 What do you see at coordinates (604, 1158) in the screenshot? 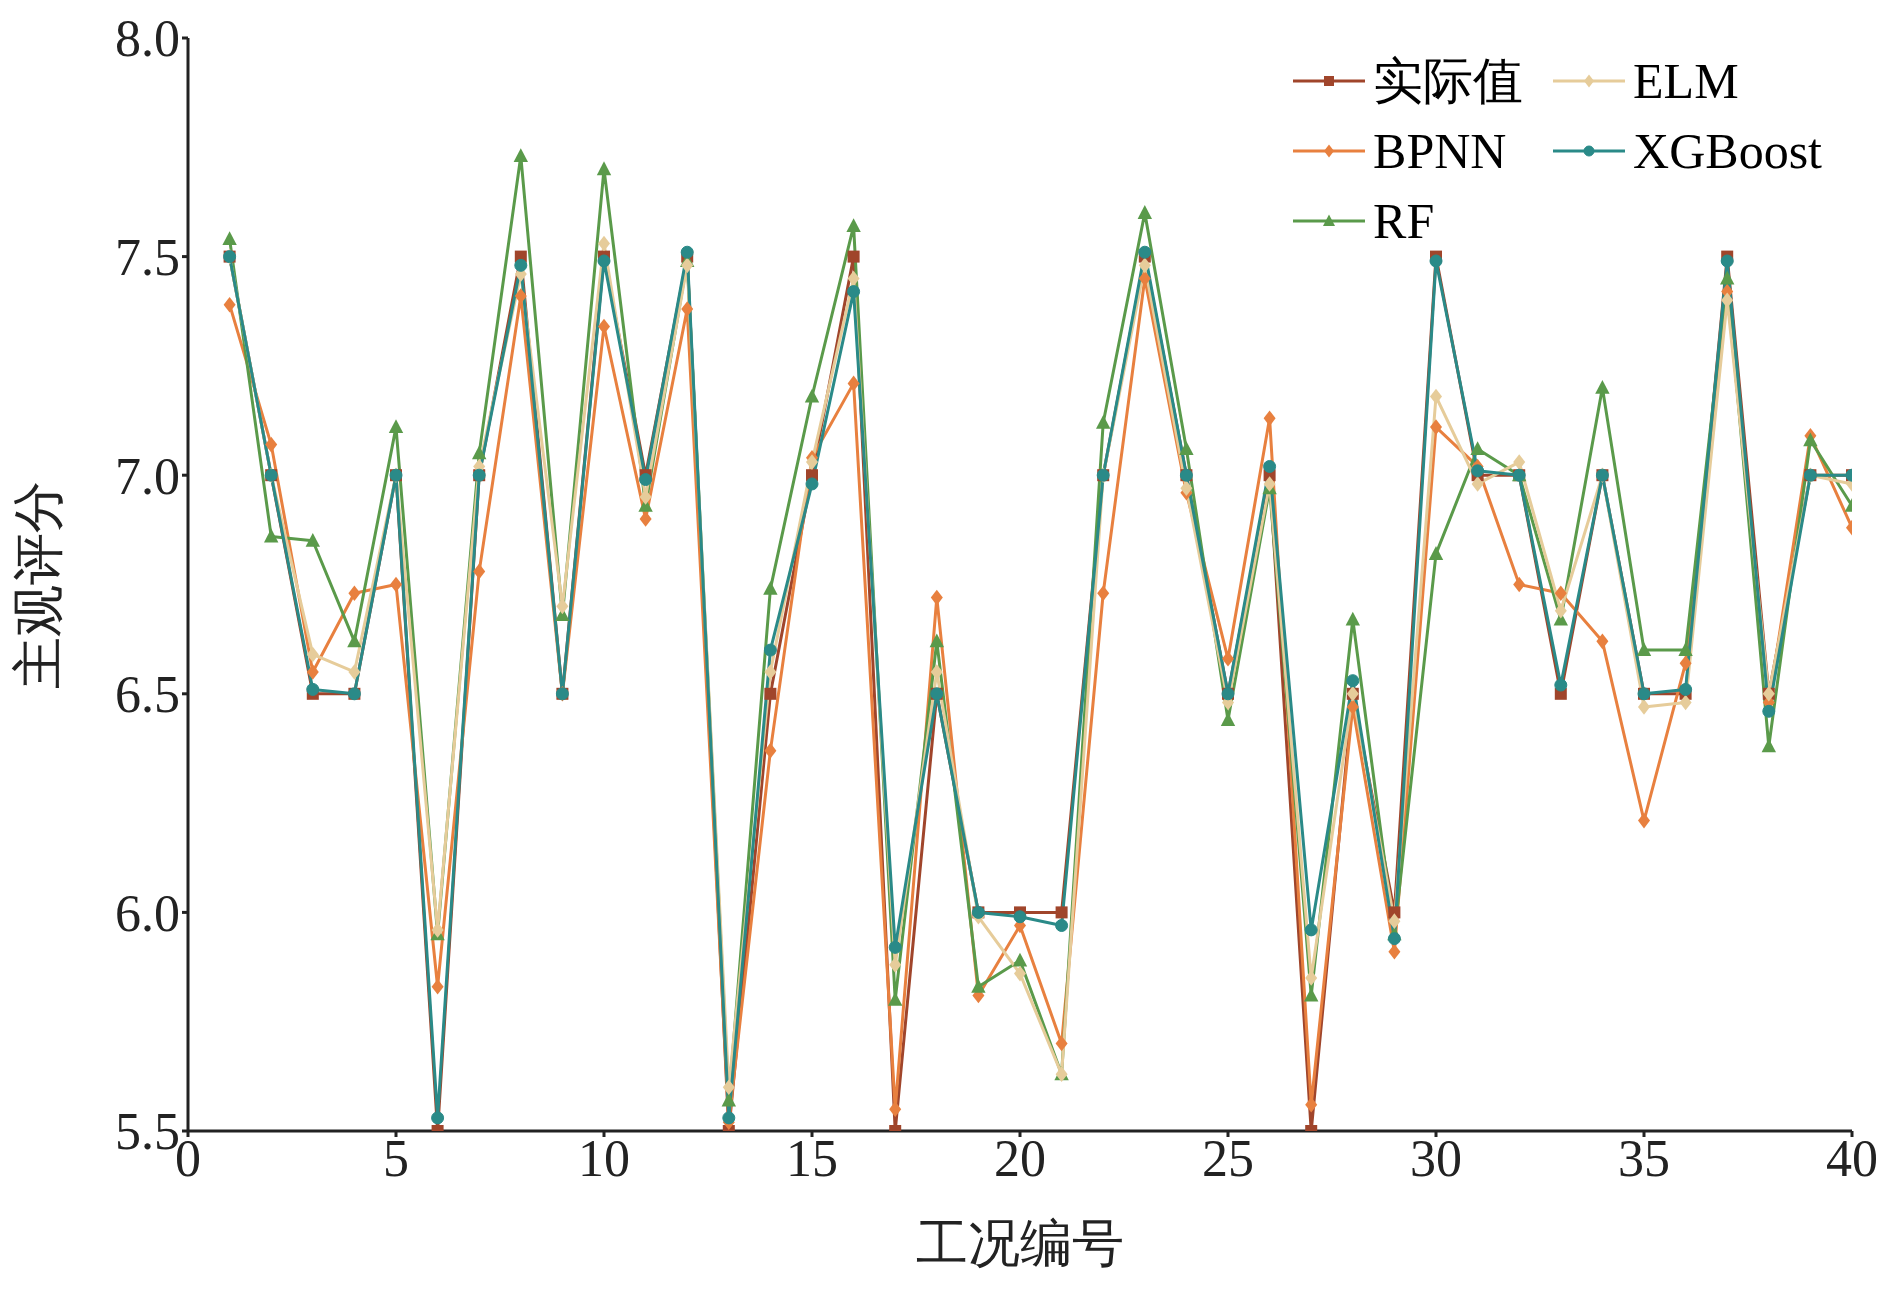
I see `x-tick-label: 10` at bounding box center [604, 1158].